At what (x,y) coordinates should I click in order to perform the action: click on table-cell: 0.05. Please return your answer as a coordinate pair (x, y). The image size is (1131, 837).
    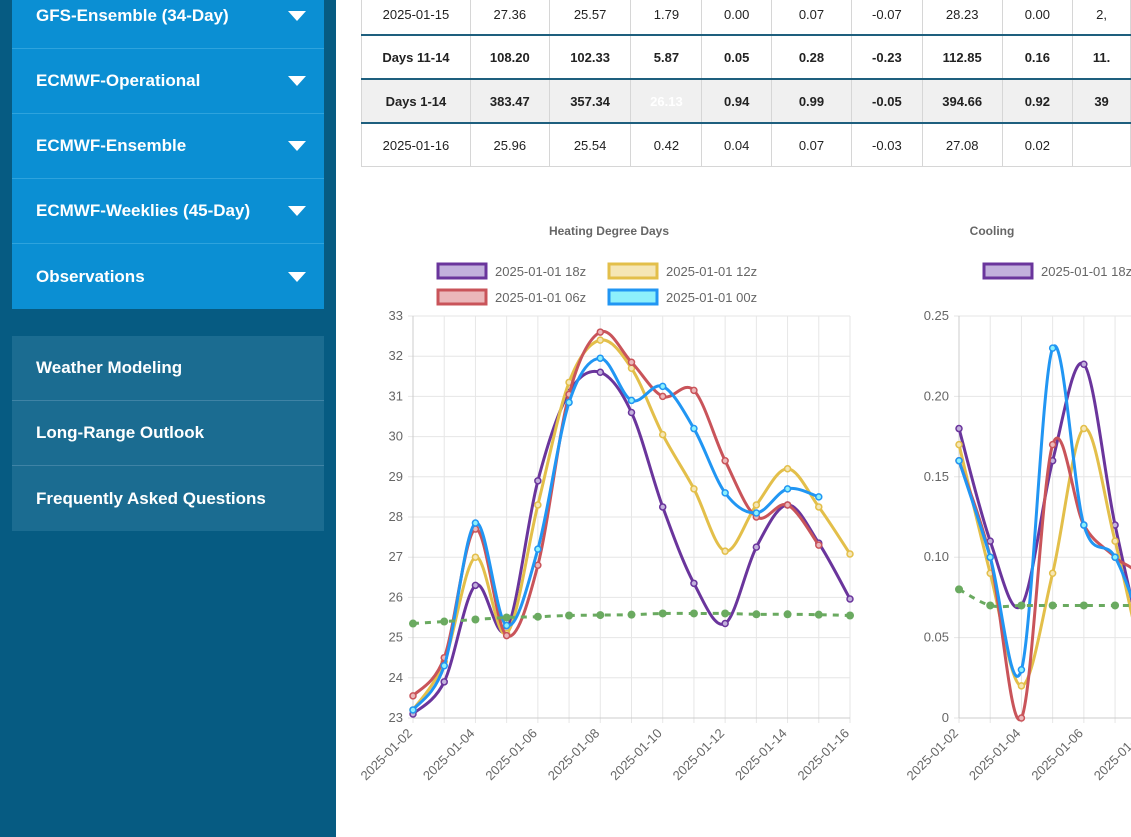
    Looking at the image, I should click on (736, 57).